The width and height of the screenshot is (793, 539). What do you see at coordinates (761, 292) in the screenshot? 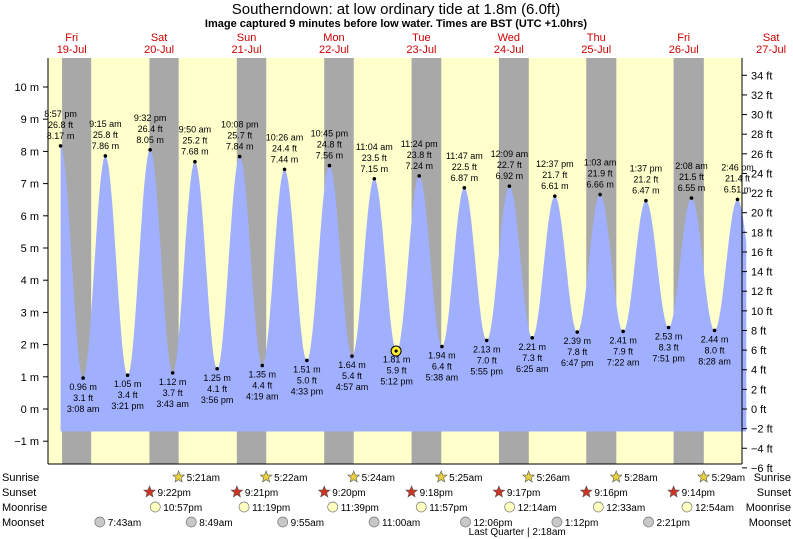
I see `right-tick-label: 12 ft` at bounding box center [761, 292].